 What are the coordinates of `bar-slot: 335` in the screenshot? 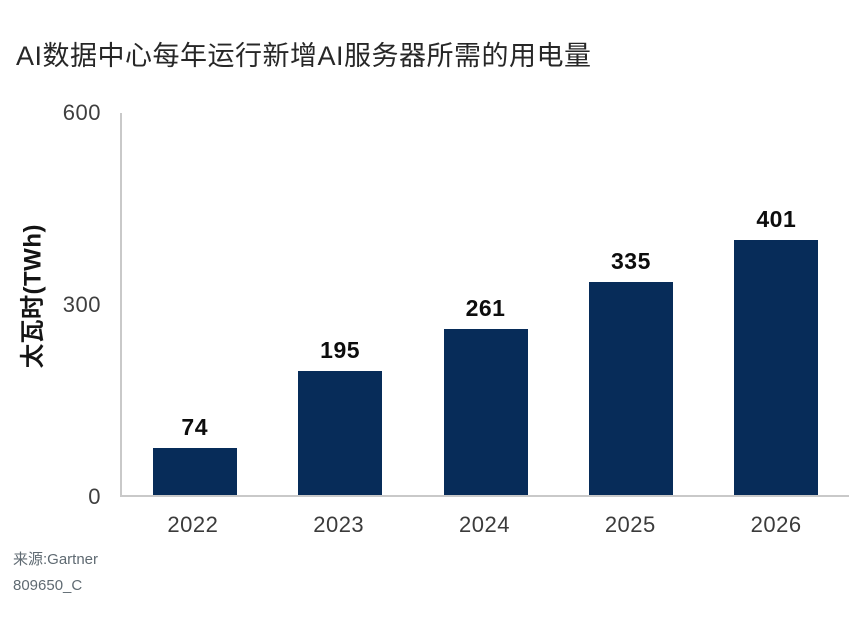 It's located at (630, 371).